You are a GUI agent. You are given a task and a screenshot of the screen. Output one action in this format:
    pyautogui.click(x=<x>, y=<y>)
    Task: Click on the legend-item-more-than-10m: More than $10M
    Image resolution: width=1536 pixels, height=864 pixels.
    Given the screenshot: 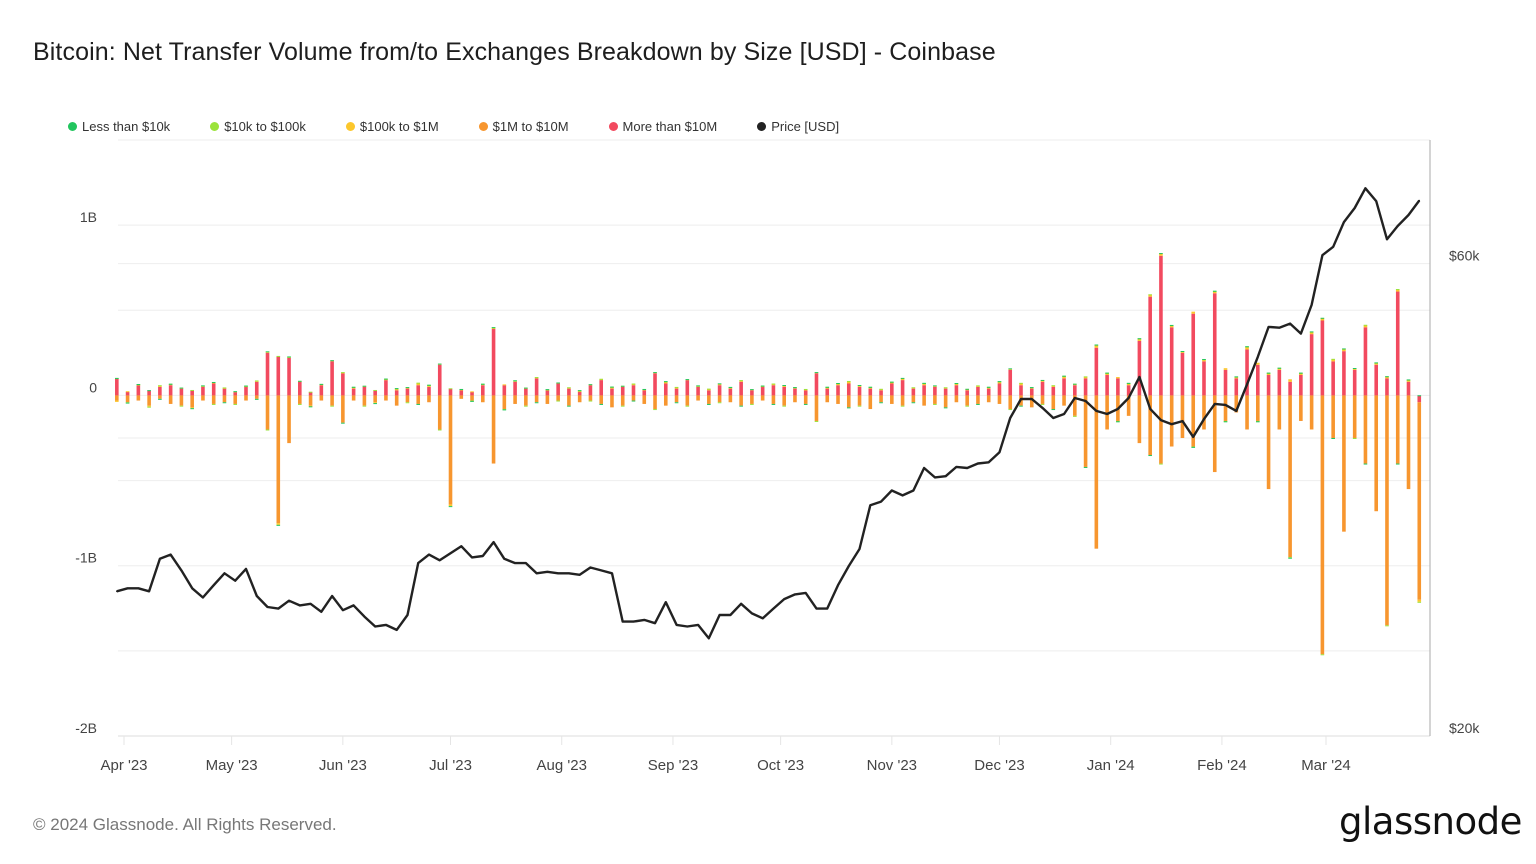 What is the action you would take?
    pyautogui.click(x=662, y=126)
    